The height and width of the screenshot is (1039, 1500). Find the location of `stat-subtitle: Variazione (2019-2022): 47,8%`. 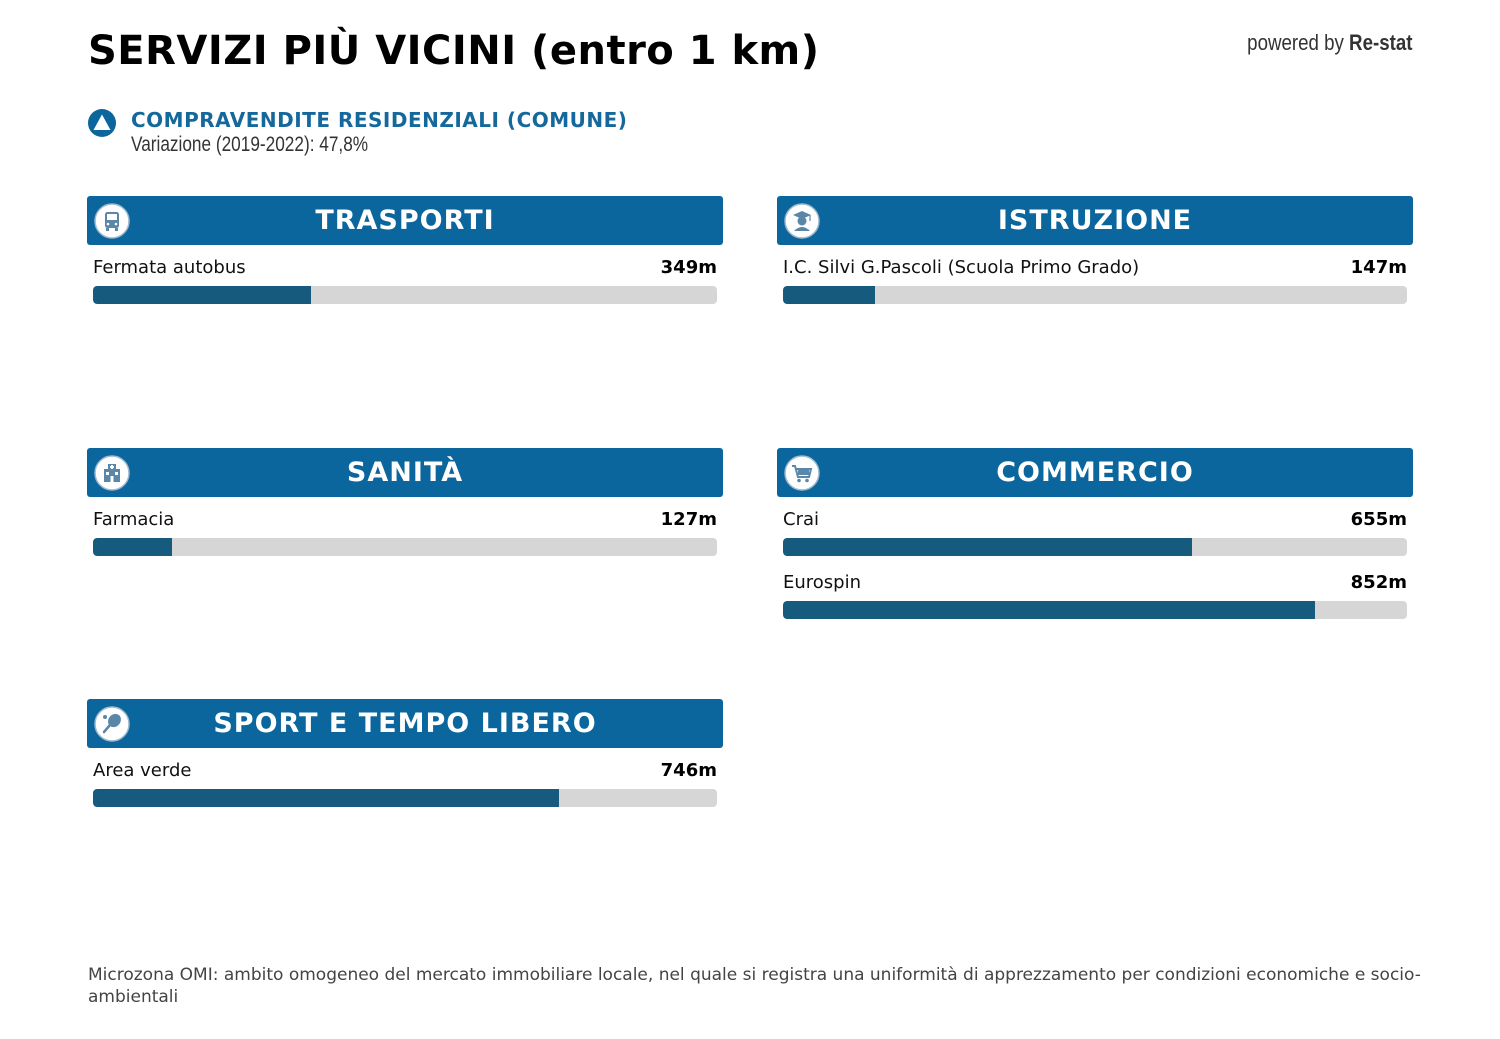

stat-subtitle: Variazione (2019-2022): 47,8% is located at coordinates (250, 144).